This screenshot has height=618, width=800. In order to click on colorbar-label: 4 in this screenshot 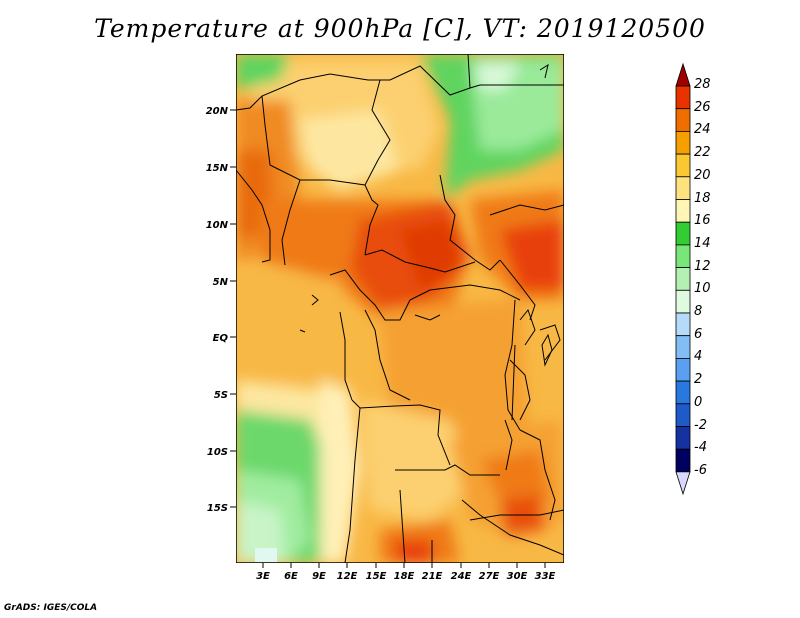, I will do `click(698, 357)`.